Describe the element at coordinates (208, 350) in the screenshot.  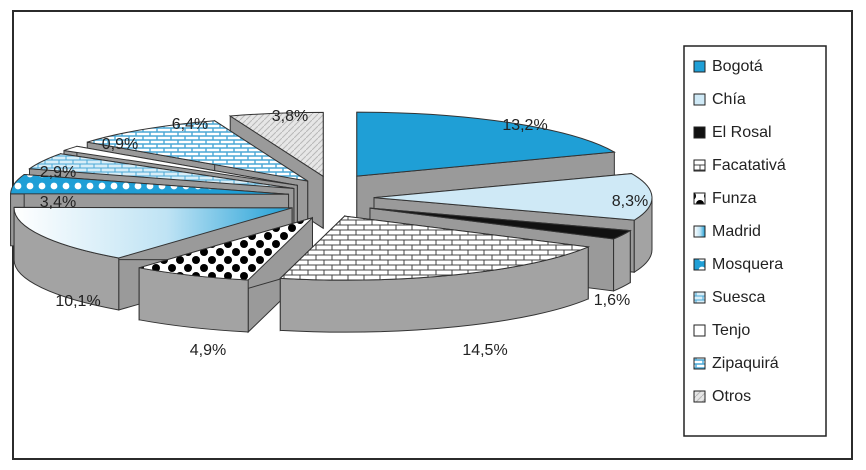
I see `pct-label: 4,9%` at that location.